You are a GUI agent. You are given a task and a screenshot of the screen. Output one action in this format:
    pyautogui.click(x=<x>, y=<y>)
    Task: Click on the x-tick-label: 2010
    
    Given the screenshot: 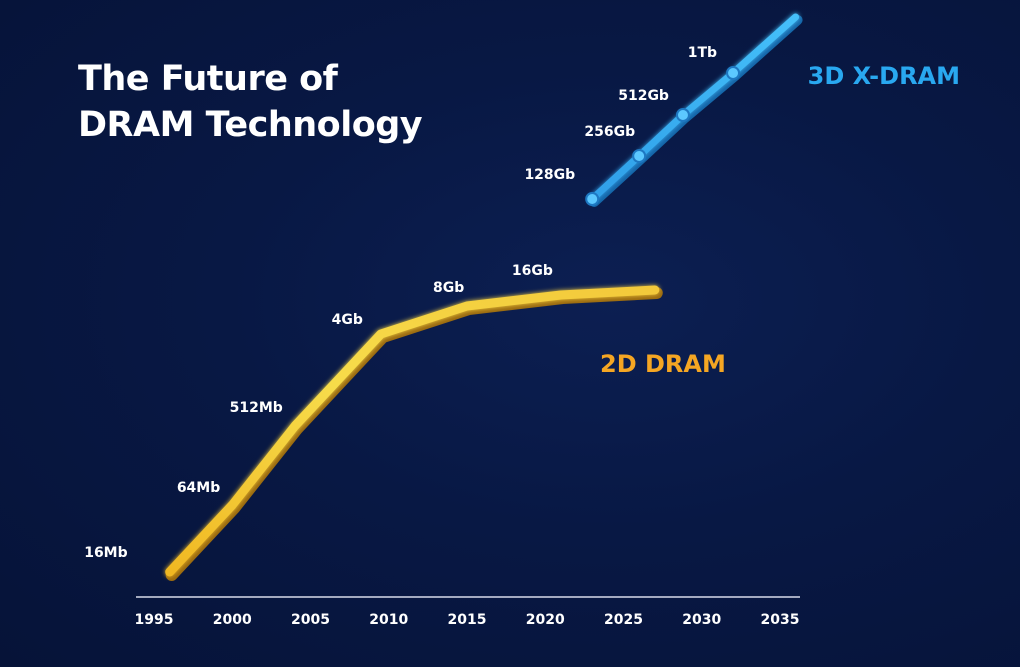 What is the action you would take?
    pyautogui.click(x=388, y=620)
    